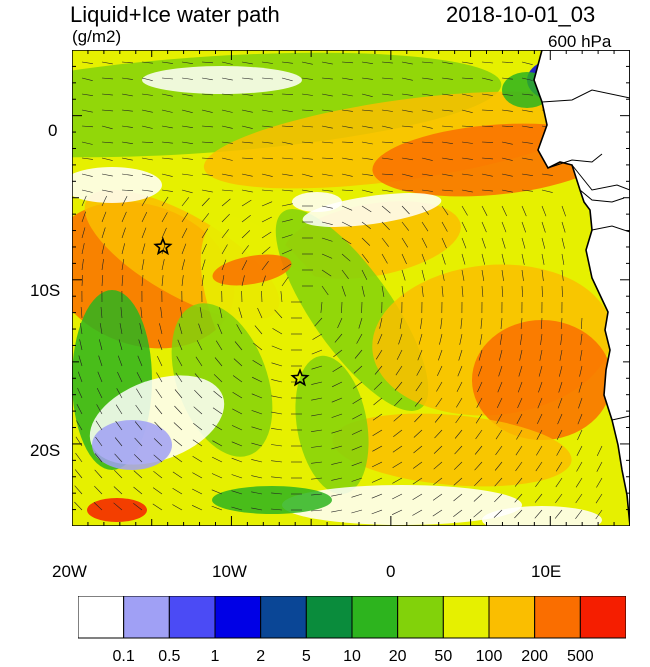 The image size is (650, 667). What do you see at coordinates (397, 656) in the screenshot?
I see `colorbar-label: 20` at bounding box center [397, 656].